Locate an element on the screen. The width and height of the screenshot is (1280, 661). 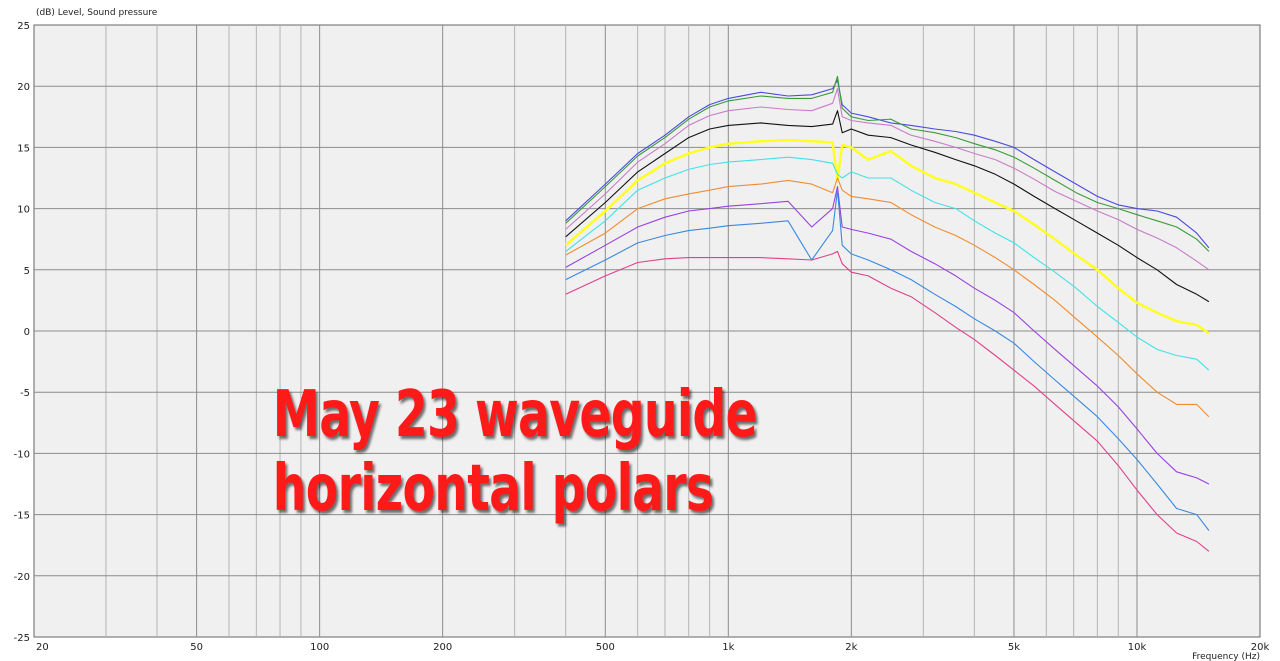
y-tick-label: 0 is located at coordinates (27, 332).